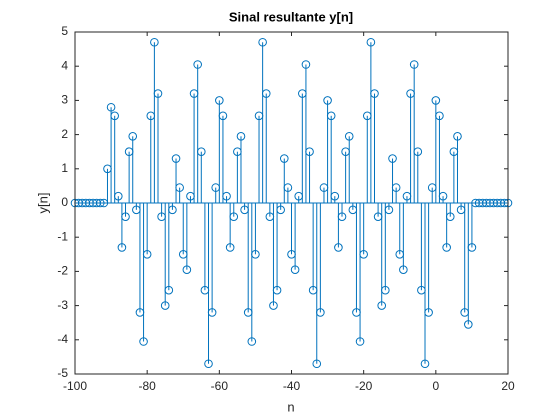 The image size is (560, 420). I want to click on y-tick-label: -2, so click(62, 271).